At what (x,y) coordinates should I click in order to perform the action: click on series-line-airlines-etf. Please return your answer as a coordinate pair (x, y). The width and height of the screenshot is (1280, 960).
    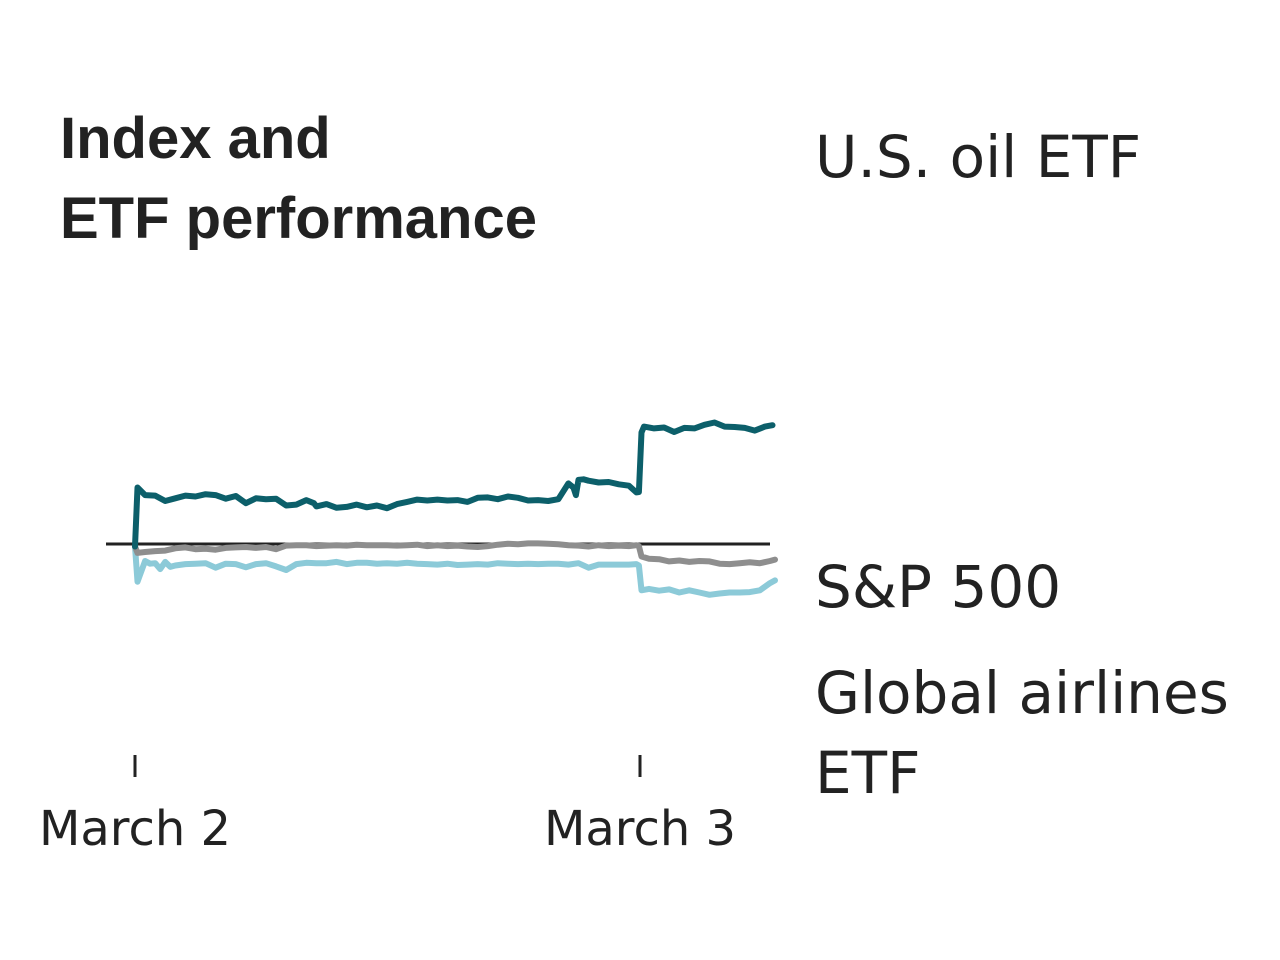
    Looking at the image, I should click on (455, 570).